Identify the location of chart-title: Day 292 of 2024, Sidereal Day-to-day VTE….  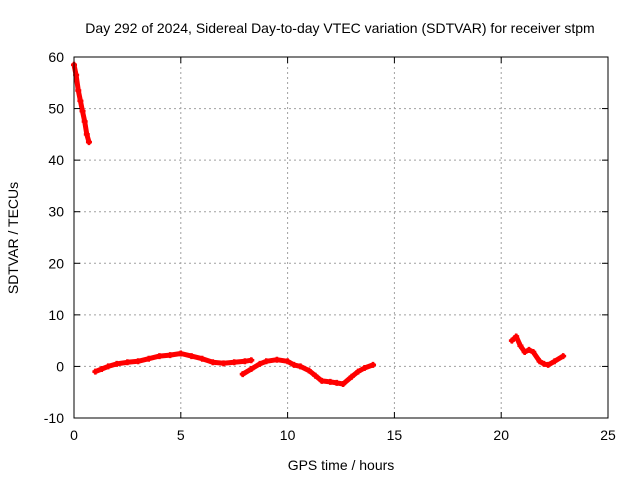
(339, 28).